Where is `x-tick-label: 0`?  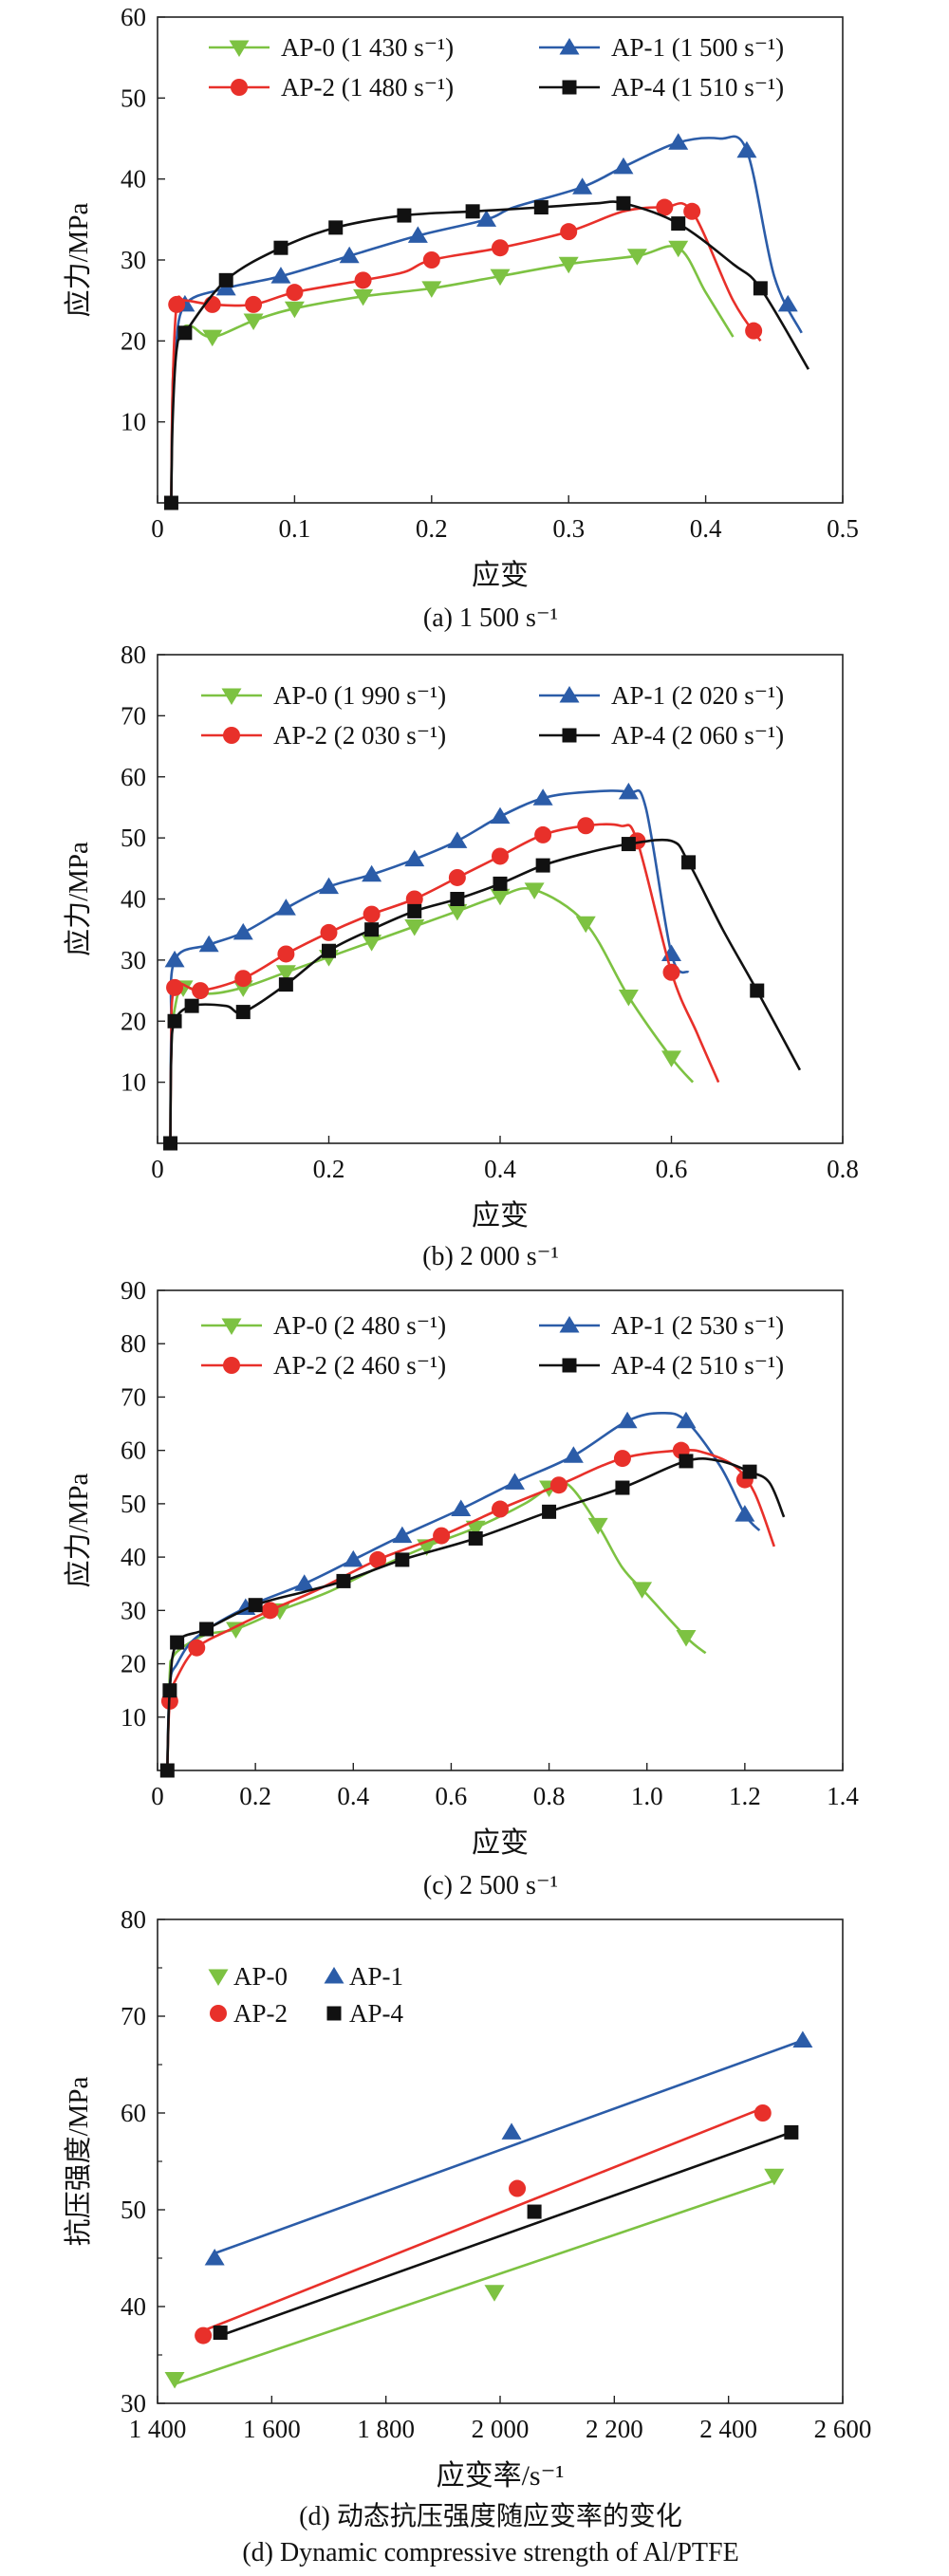
x-tick-label: 0 is located at coordinates (157, 1169).